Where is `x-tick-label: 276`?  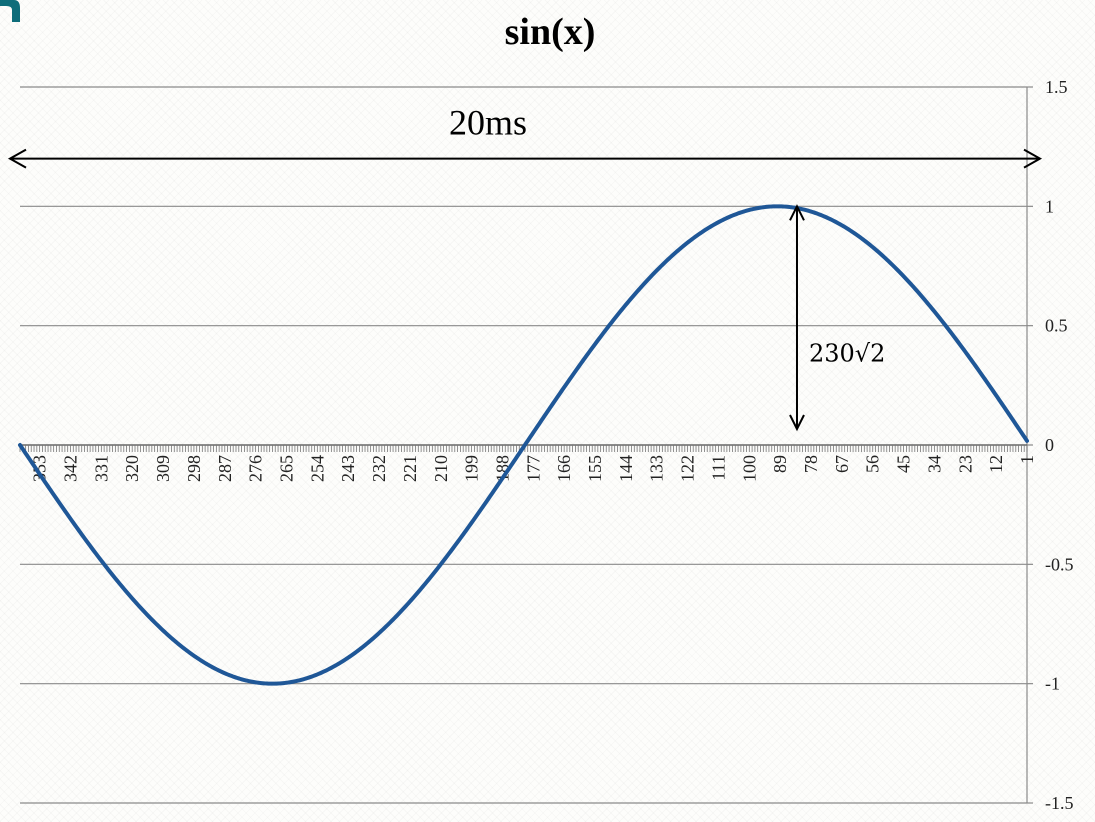 x-tick-label: 276 is located at coordinates (256, 468).